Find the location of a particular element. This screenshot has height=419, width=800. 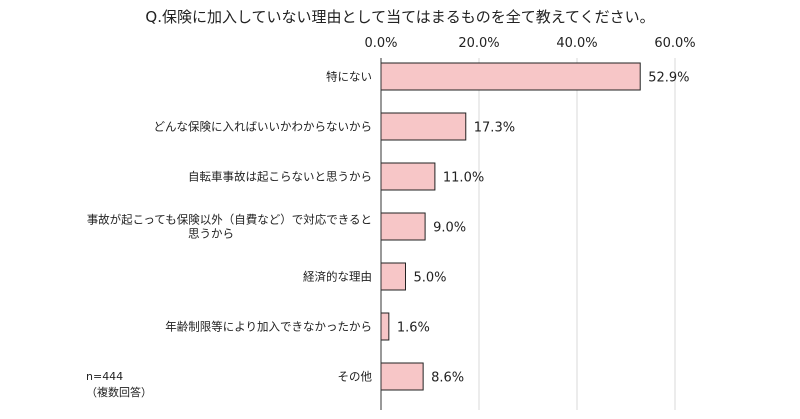

chart-title: Q.保険に加入していない理由として当てはまるものを全て教えてください。 is located at coordinates (400, 17).